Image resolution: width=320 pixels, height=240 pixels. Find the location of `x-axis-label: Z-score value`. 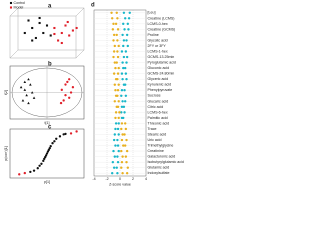

x-axis-label: Z-score value is located at coordinates (120, 184).